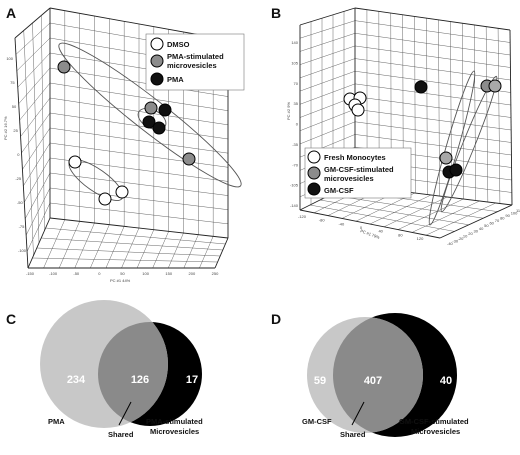 This screenshot has height=455, width=520. Describe the element at coordinates (215, 273) in the screenshot. I see `axis-tick-label: 250` at that location.